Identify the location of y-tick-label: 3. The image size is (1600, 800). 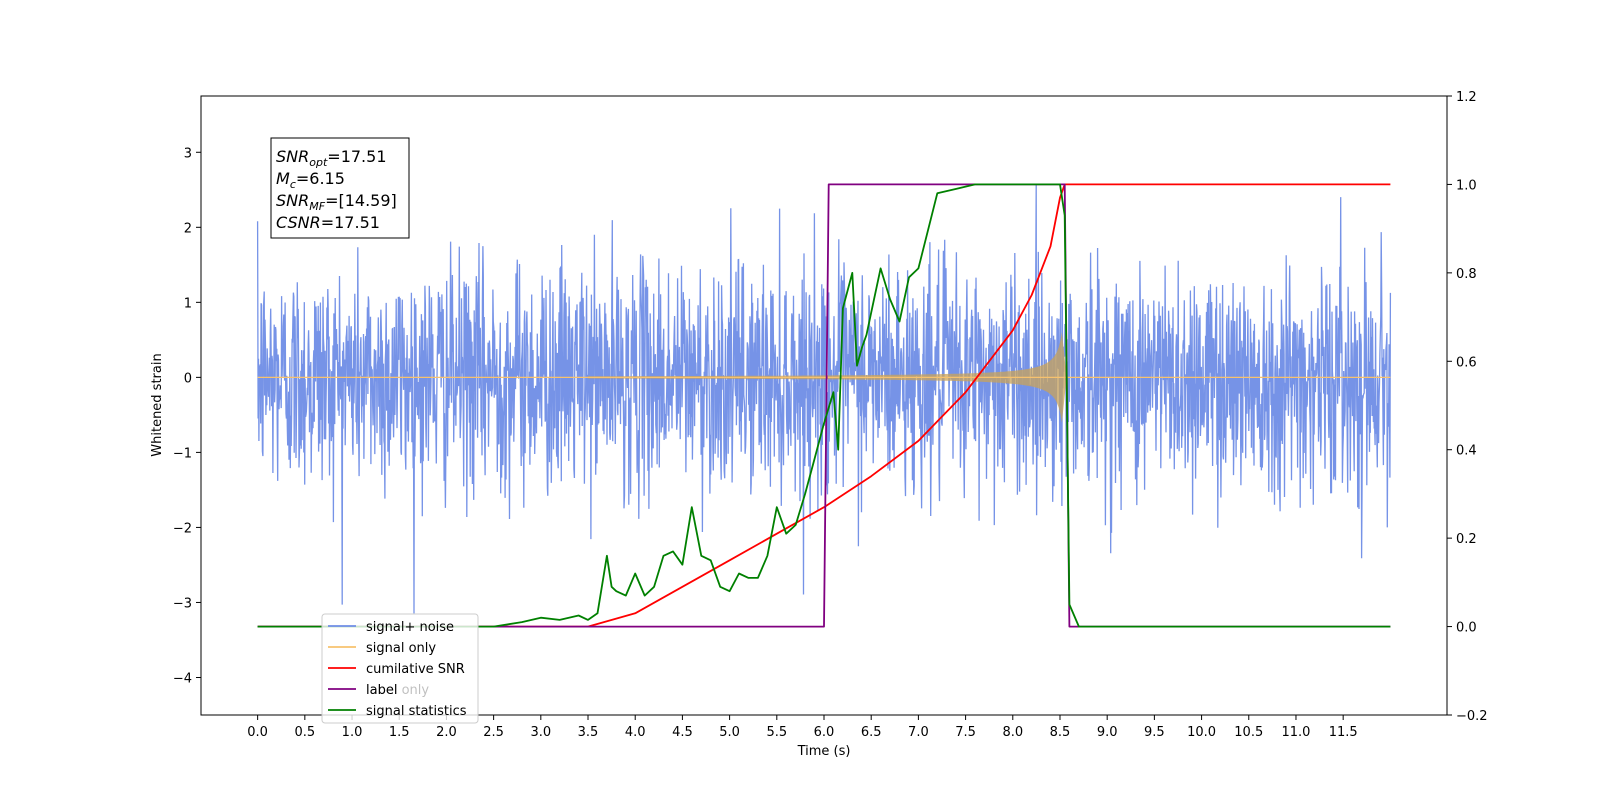
(188, 153).